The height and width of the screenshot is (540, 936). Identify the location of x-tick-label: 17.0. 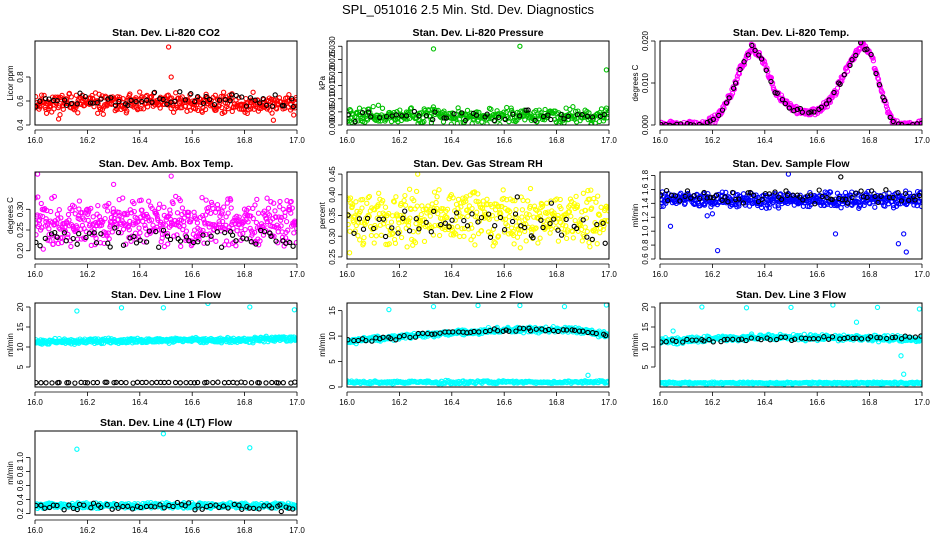
(922, 140).